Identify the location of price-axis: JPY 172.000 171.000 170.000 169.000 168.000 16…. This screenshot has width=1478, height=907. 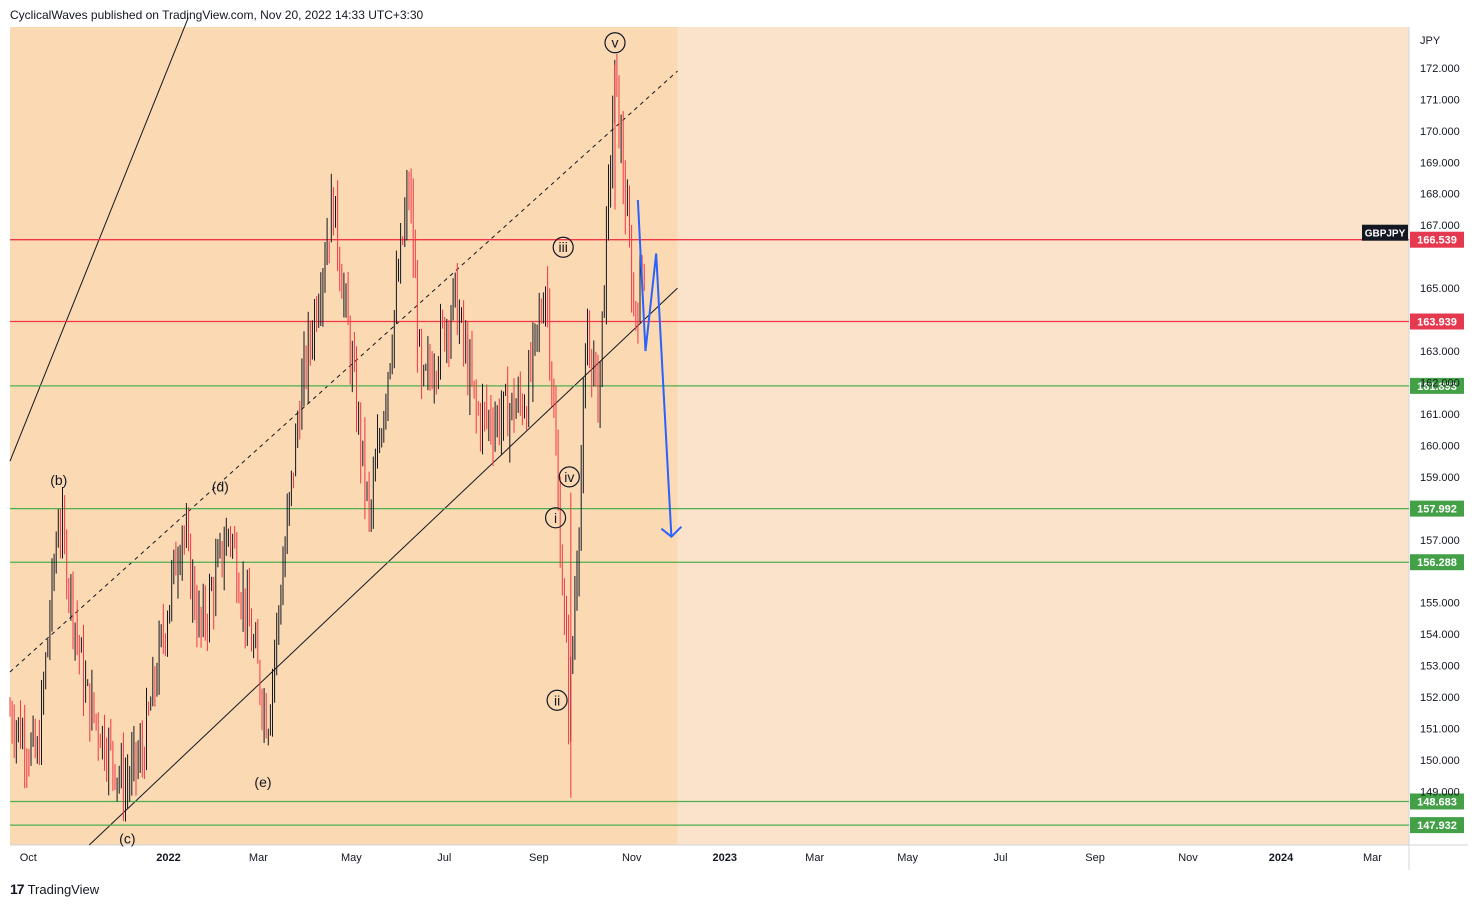
(1440, 417).